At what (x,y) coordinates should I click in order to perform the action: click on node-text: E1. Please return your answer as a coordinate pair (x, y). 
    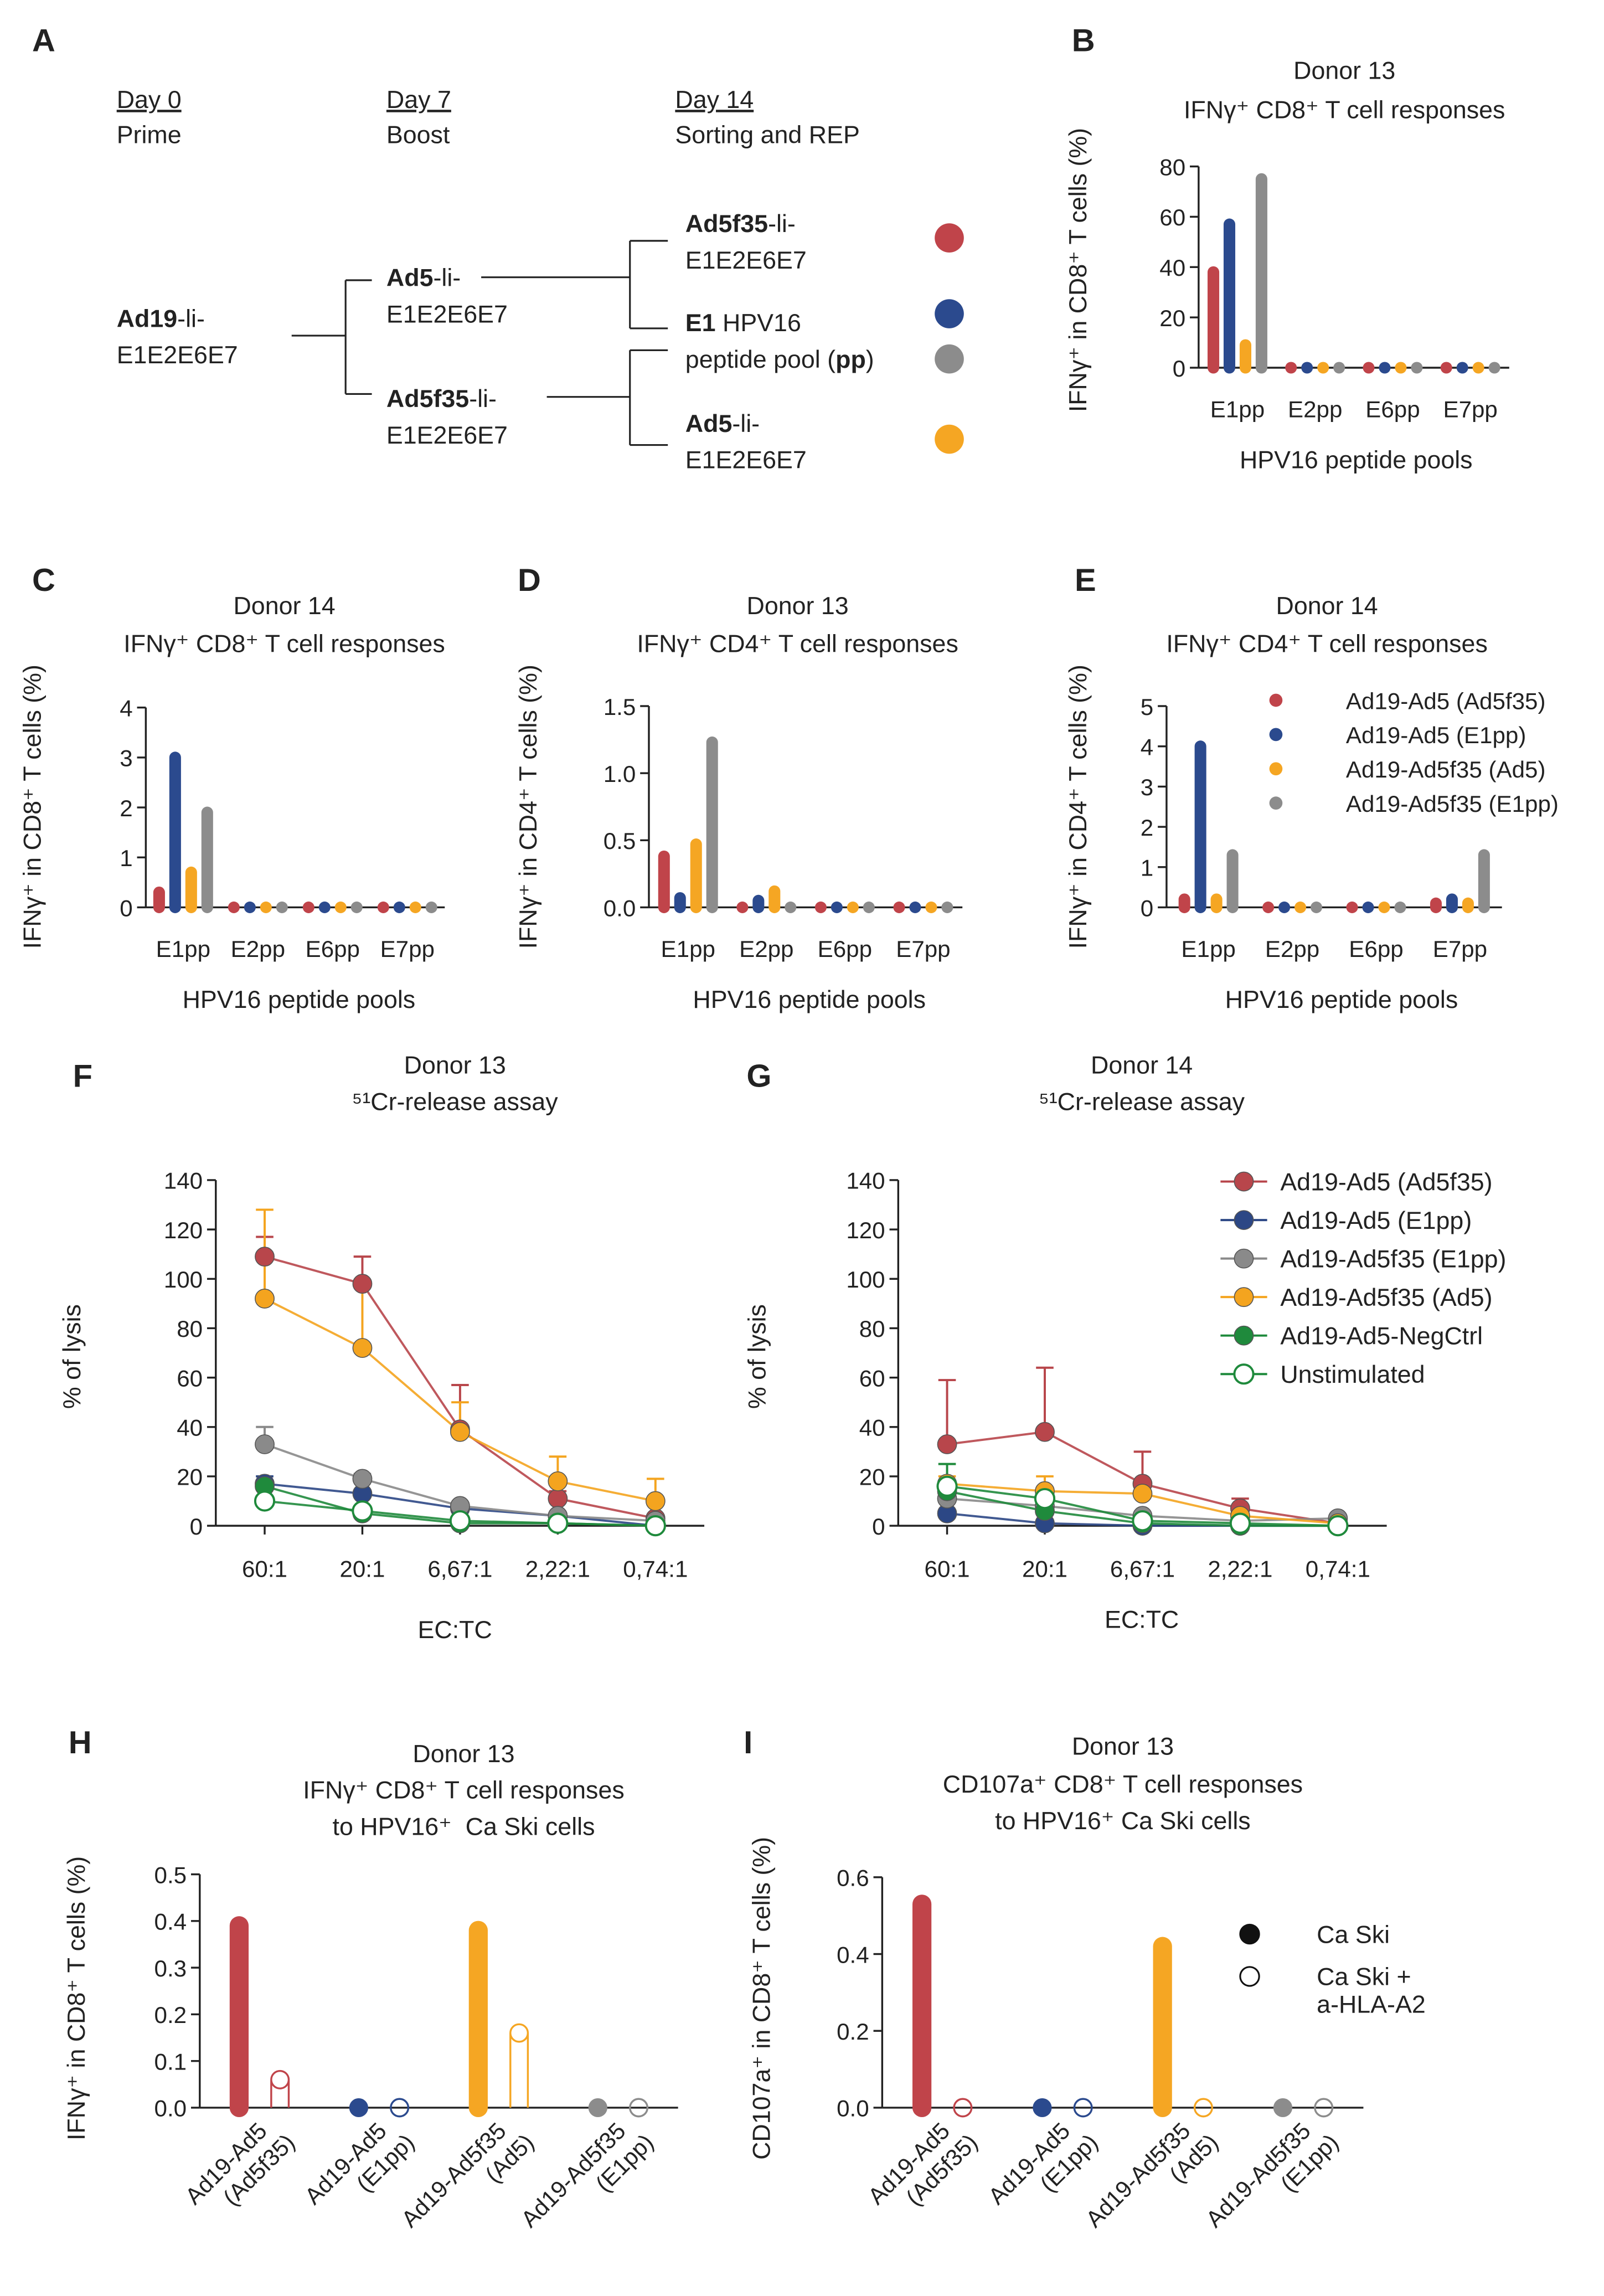
    Looking at the image, I should click on (700, 323).